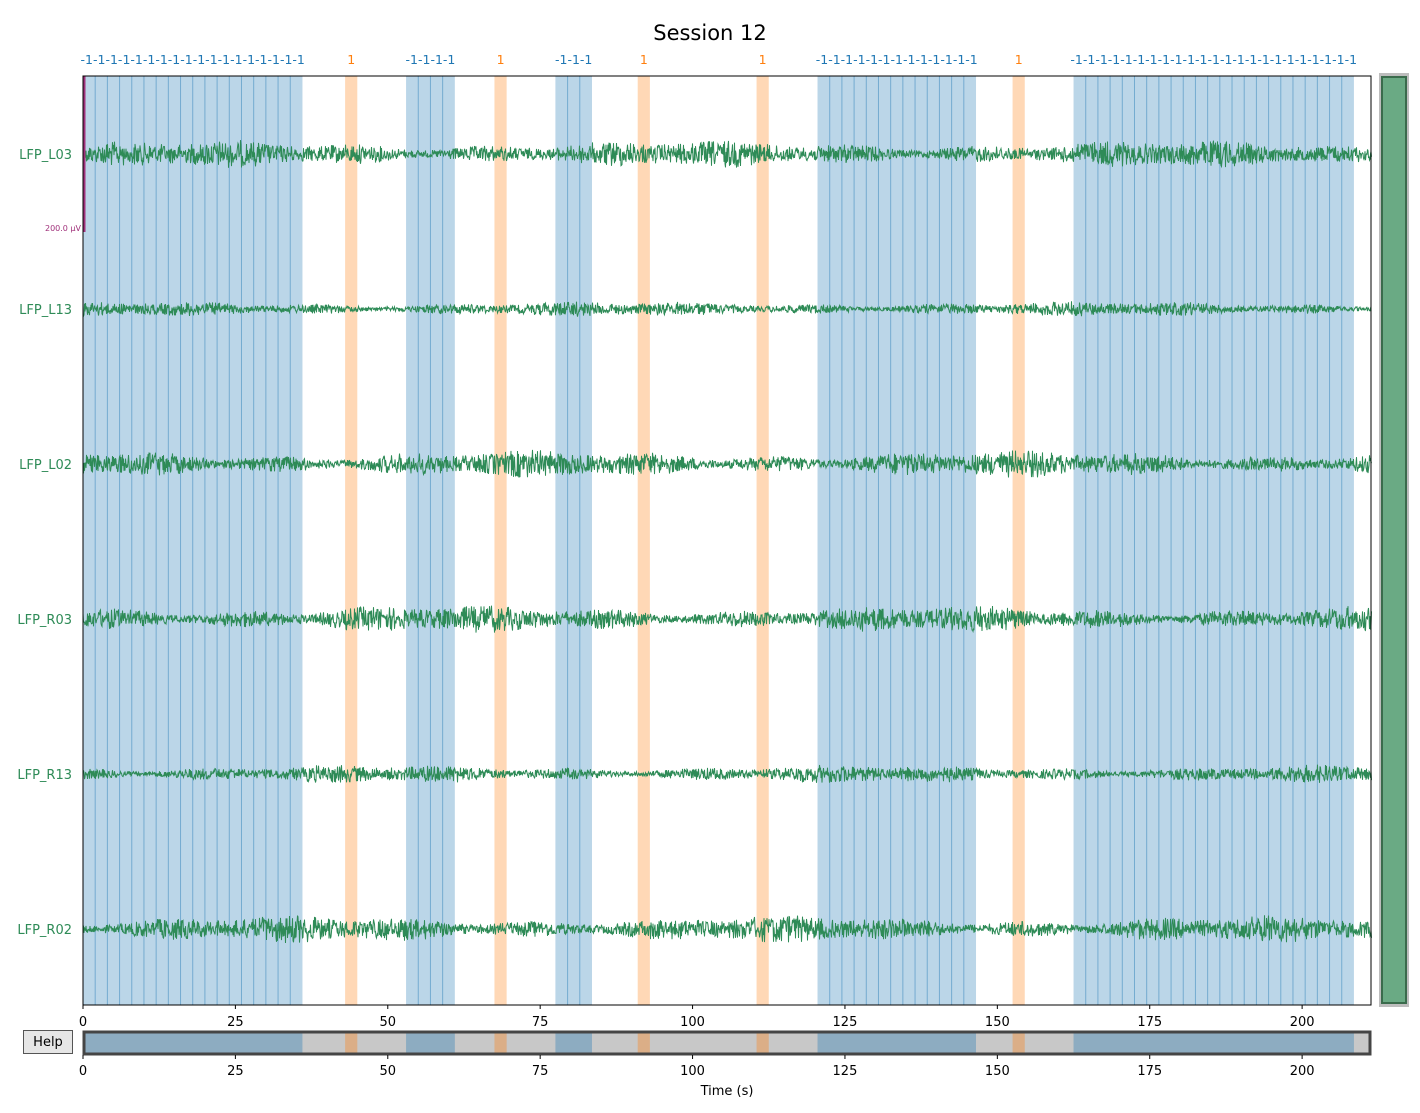 This screenshot has height=1113, width=1420. Describe the element at coordinates (45, 465) in the screenshot. I see `channel-label: LFP_L02` at that location.